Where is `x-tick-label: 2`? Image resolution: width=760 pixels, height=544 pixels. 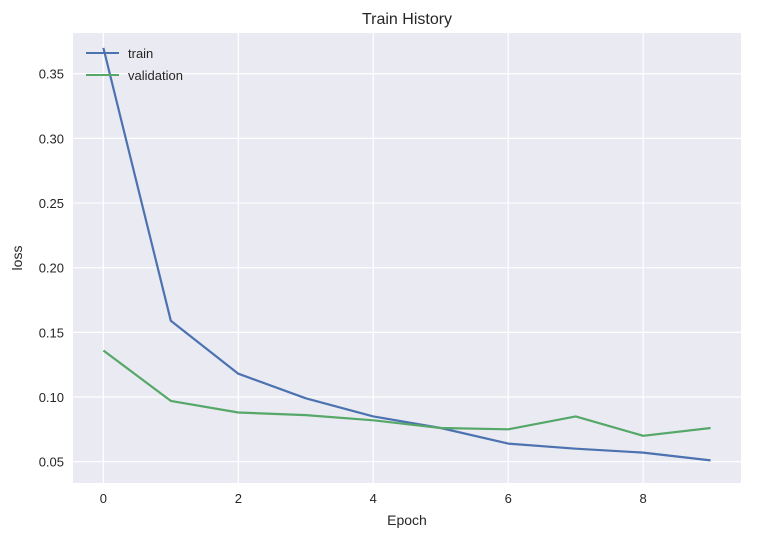
x-tick-label: 2 is located at coordinates (238, 498).